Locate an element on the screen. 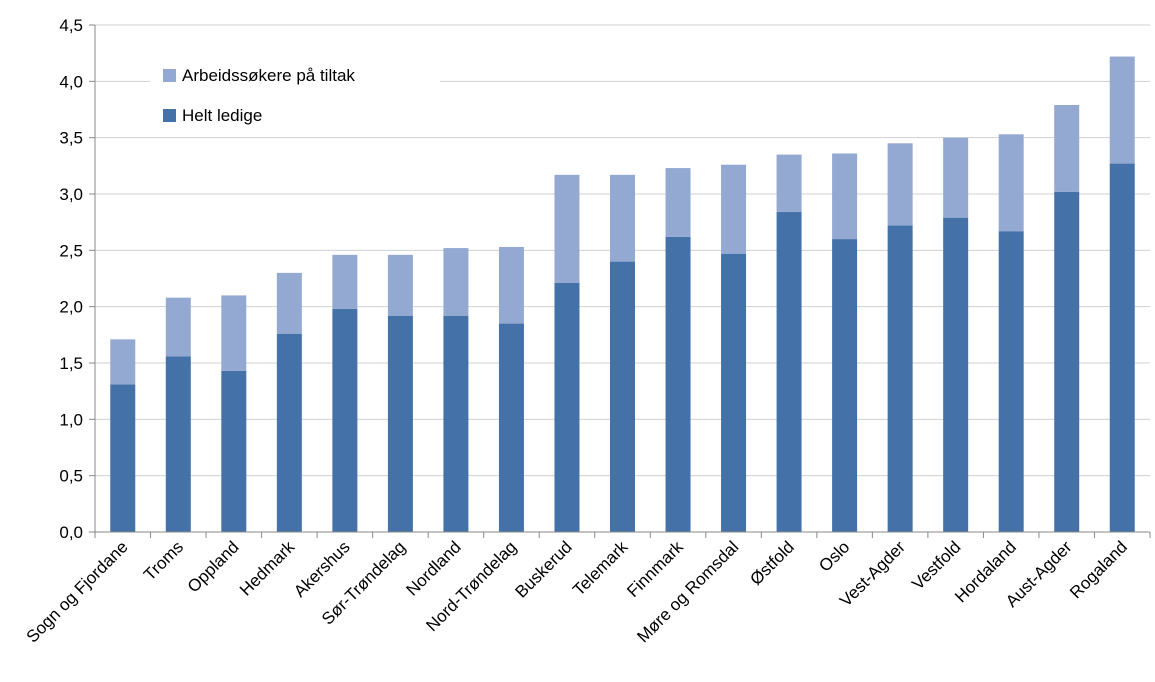 The height and width of the screenshot is (682, 1155). y-tick-label: 1,0 is located at coordinates (71, 419).